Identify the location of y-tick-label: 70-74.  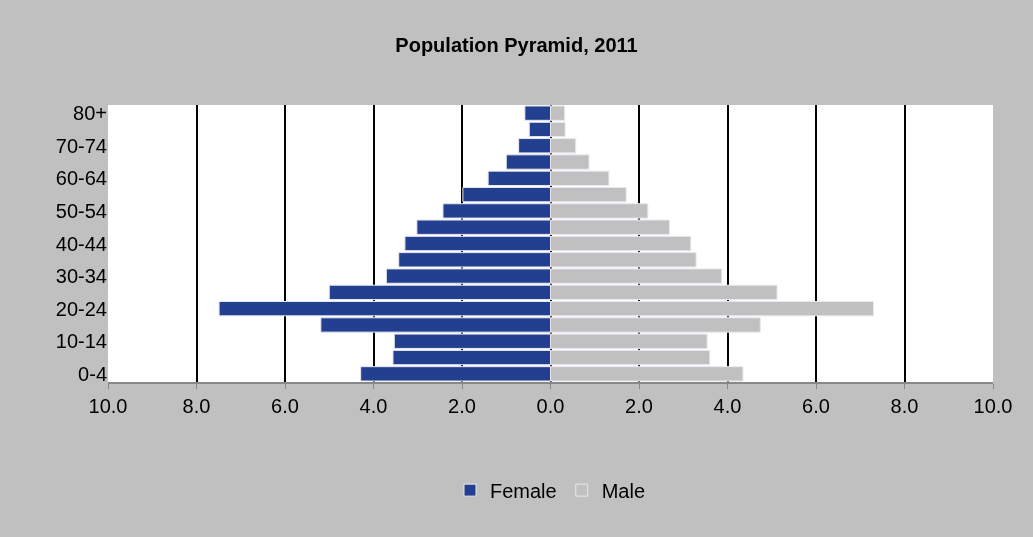
(81, 145).